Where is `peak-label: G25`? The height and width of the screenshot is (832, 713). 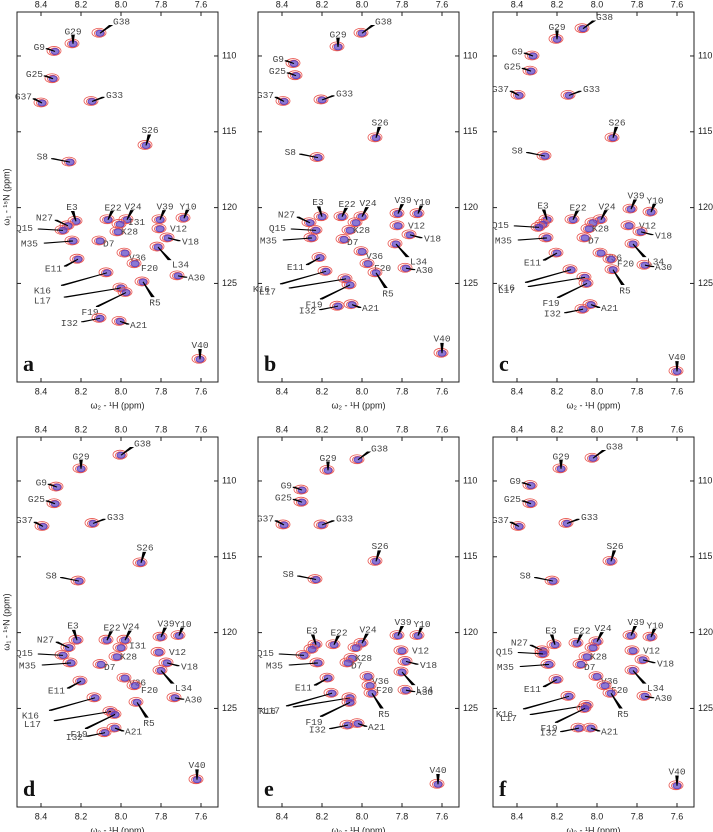
peak-label: G25 is located at coordinates (36, 499).